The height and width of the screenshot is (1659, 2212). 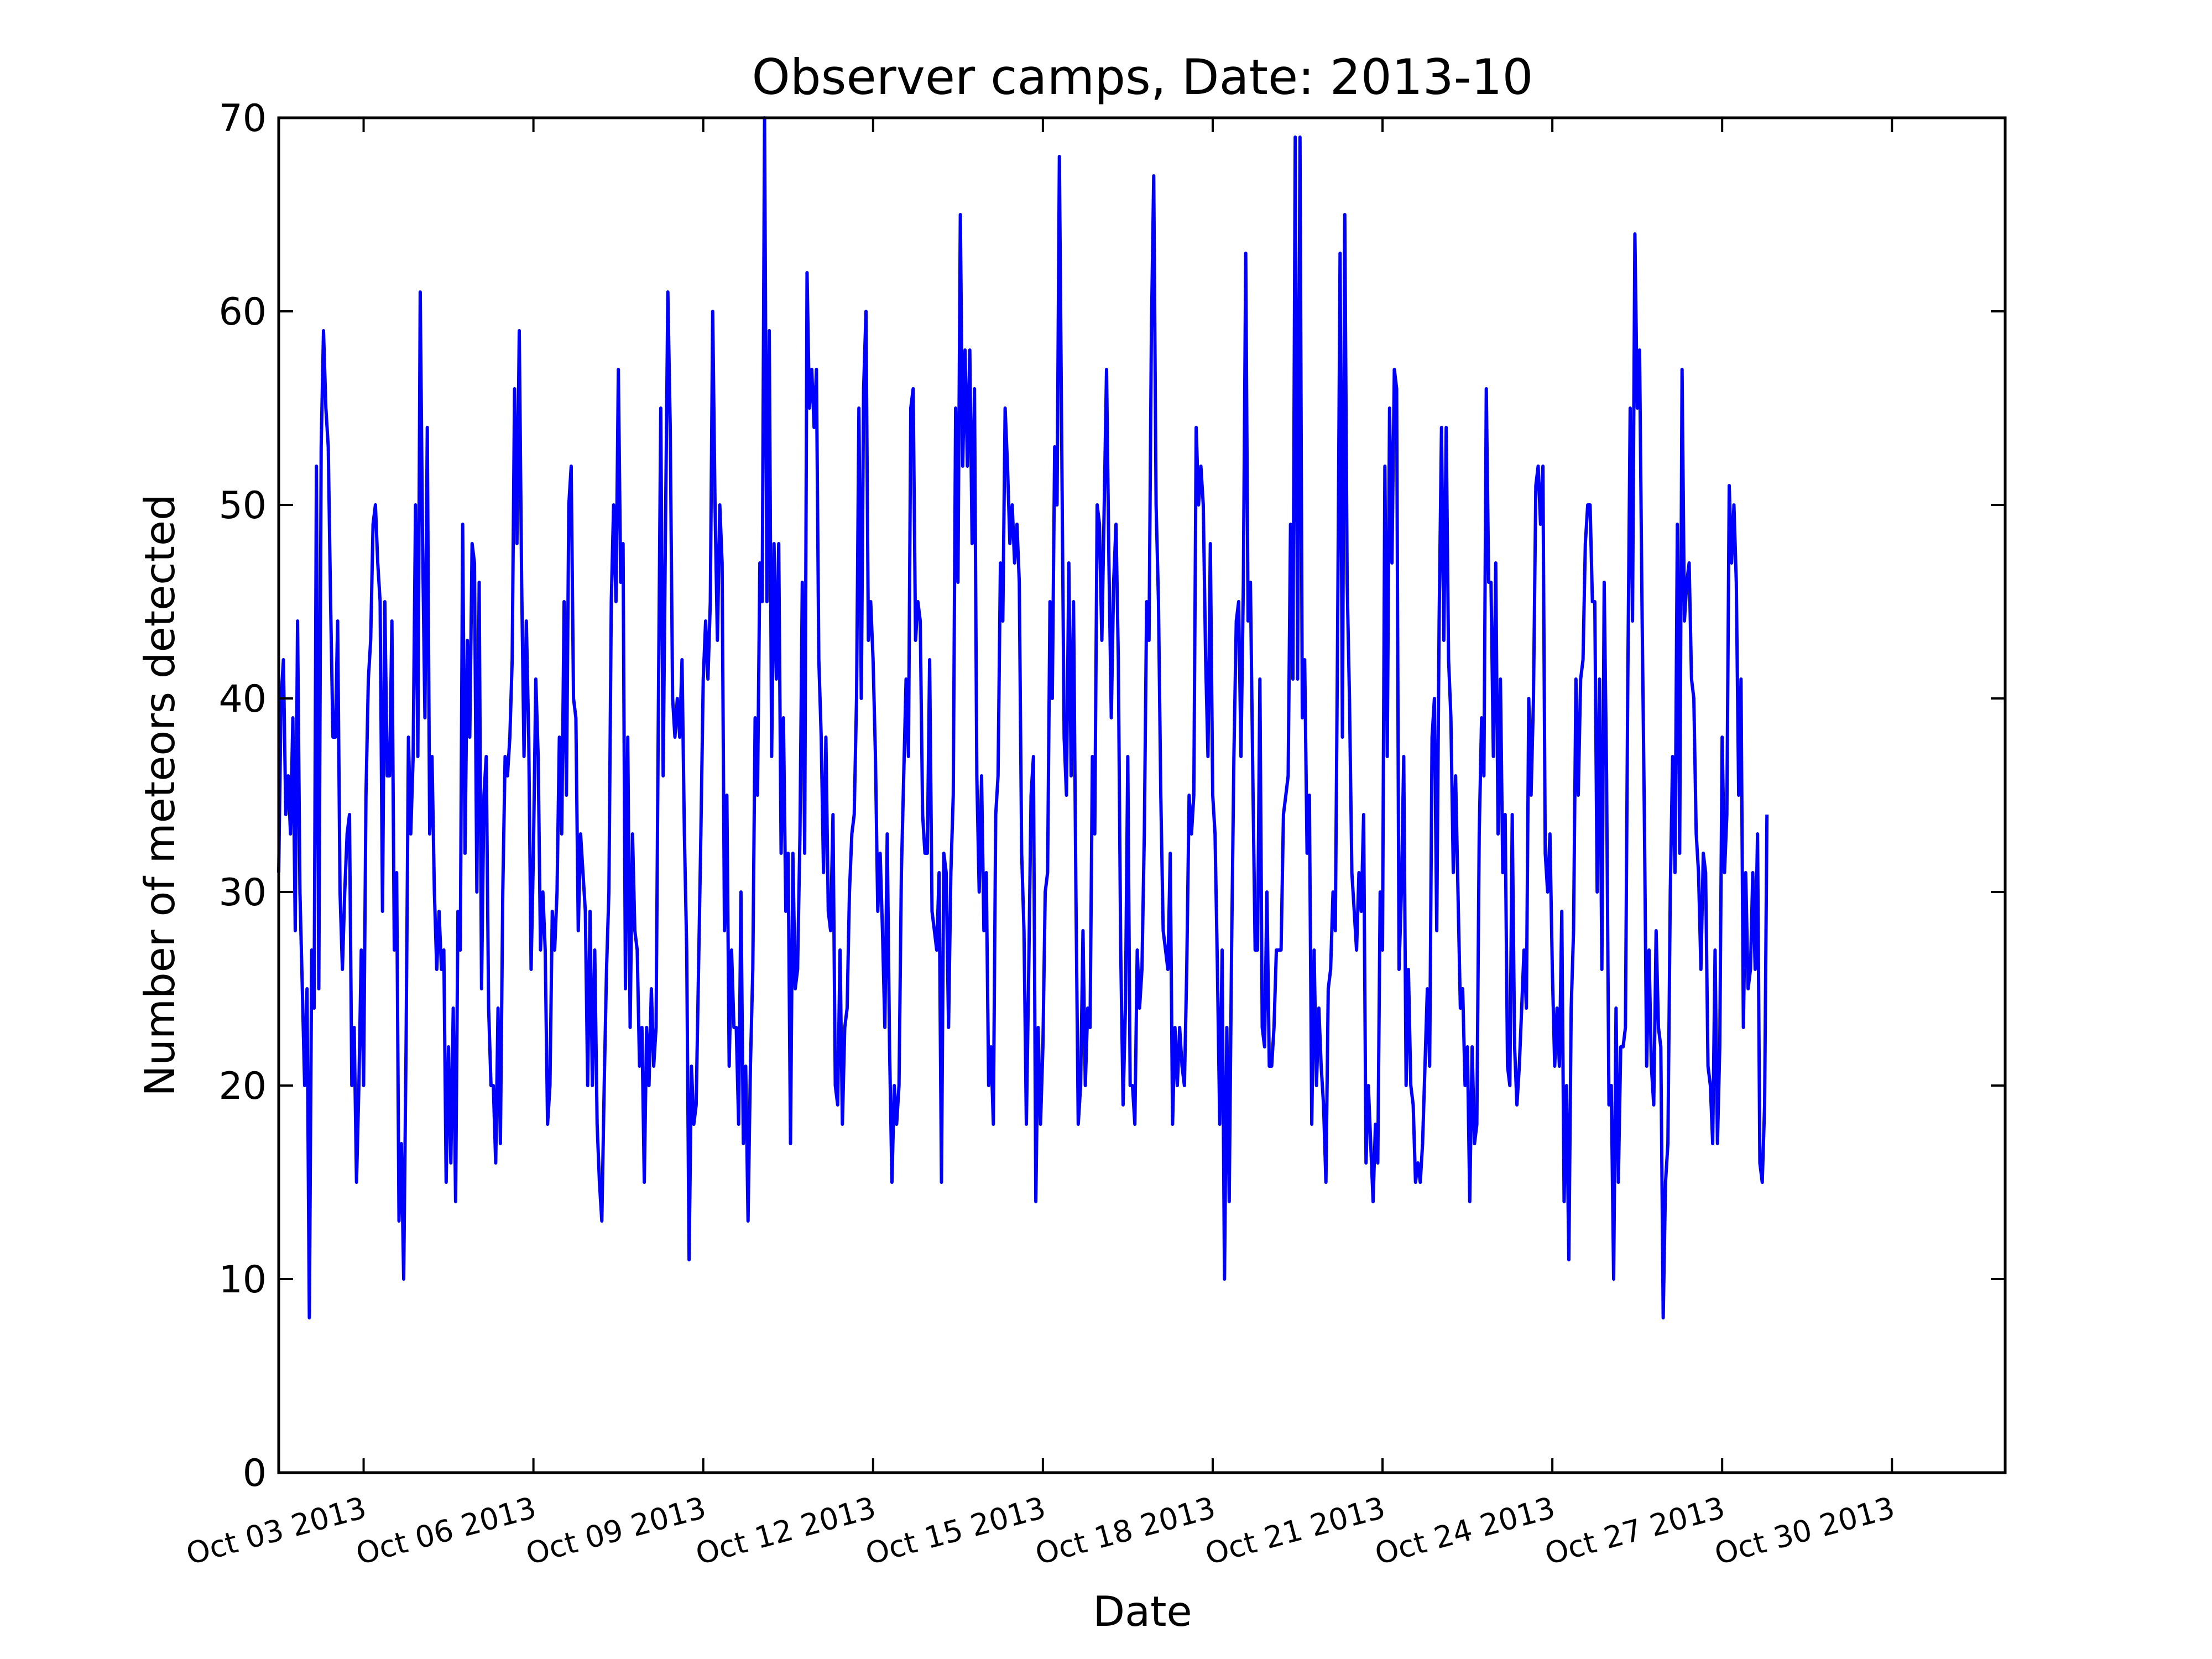 What do you see at coordinates (255, 1473) in the screenshot?
I see `y-tick-label: 0` at bounding box center [255, 1473].